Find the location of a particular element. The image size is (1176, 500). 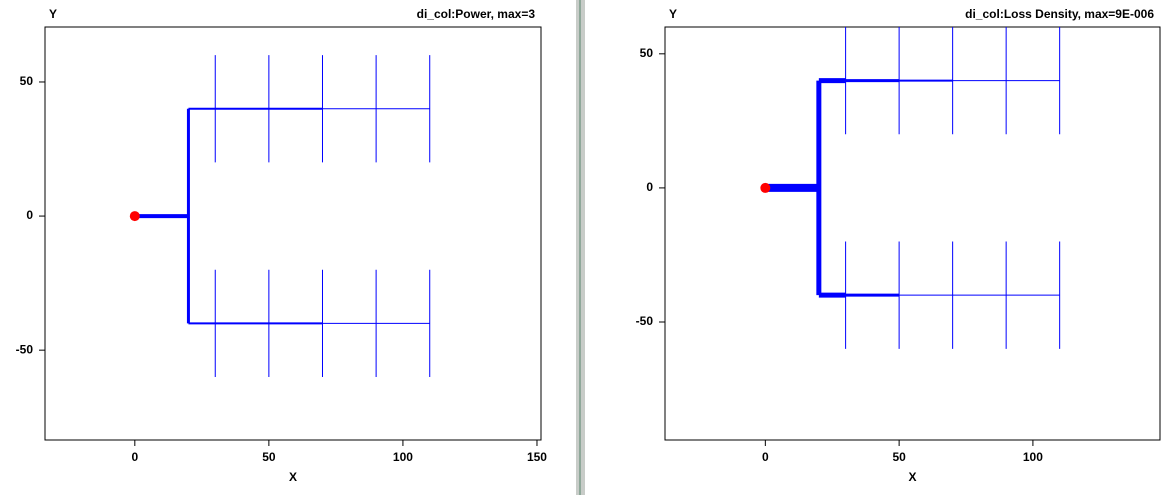

chart-title: di_col:Power, max=3 is located at coordinates (476, 14).